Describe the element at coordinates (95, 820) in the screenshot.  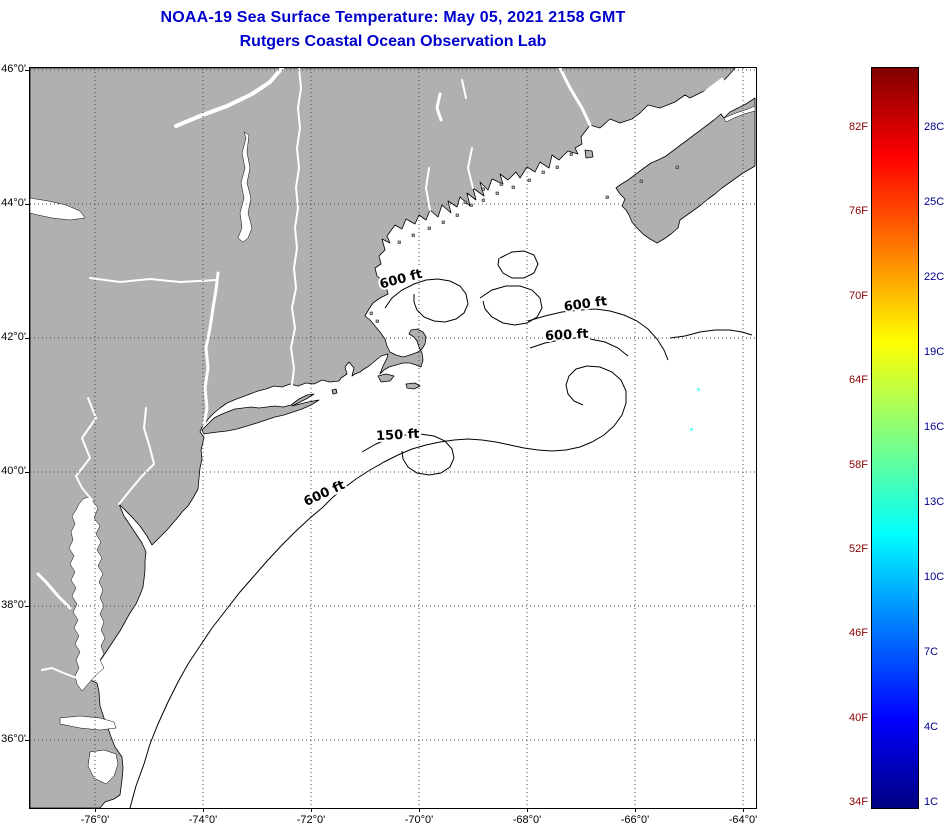
I see `longitude-label: -76°0'` at that location.